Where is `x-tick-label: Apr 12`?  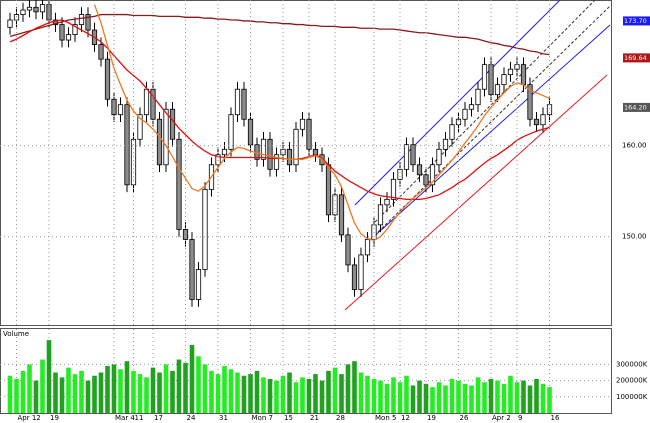 x-tick-label: Apr 12 is located at coordinates (29, 418).